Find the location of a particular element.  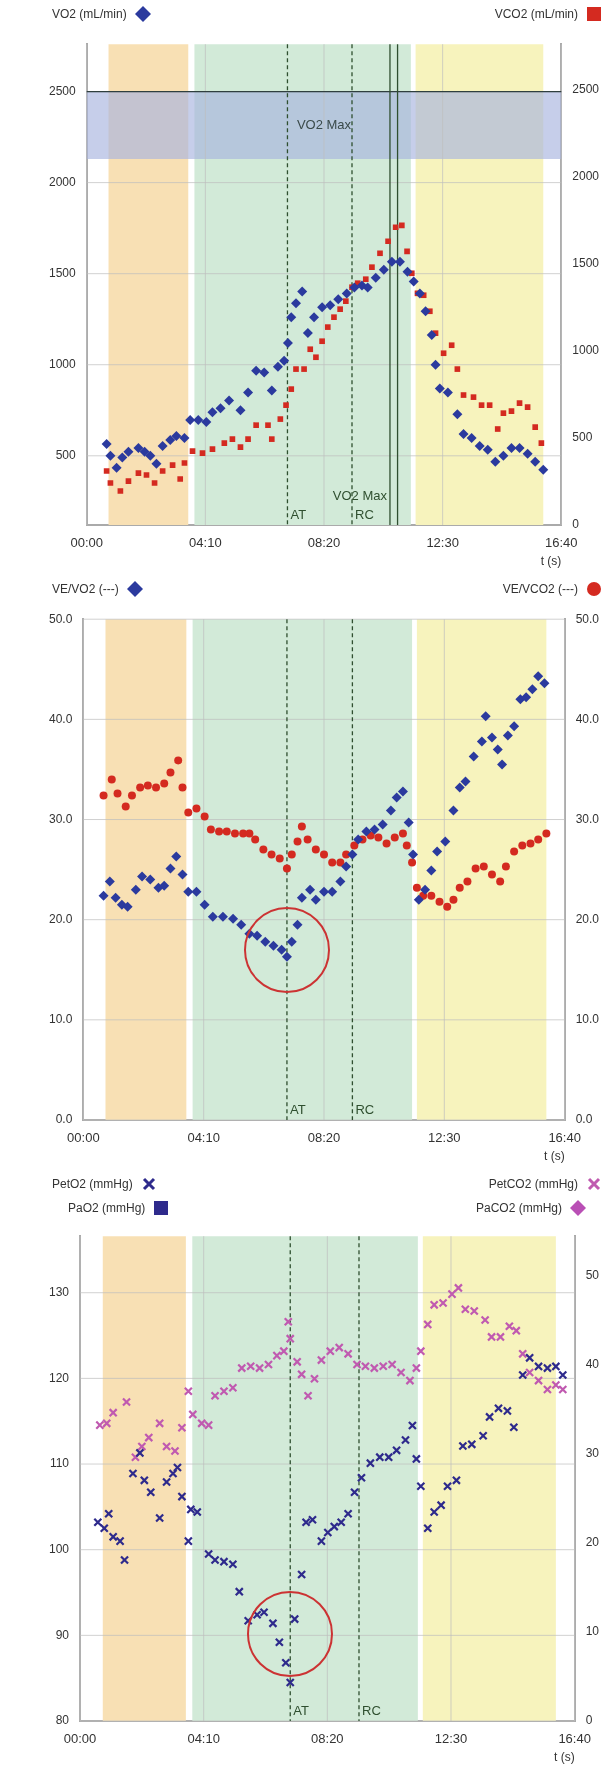

y-tick-label: 80 is located at coordinates (62, 1720).